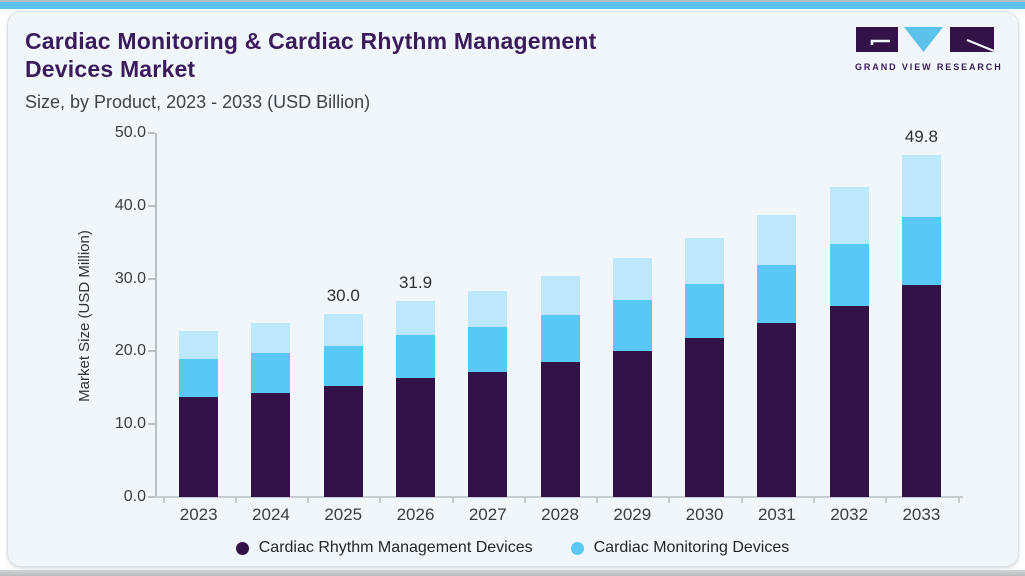  I want to click on x-tick-label-2032: 2032, so click(849, 514).